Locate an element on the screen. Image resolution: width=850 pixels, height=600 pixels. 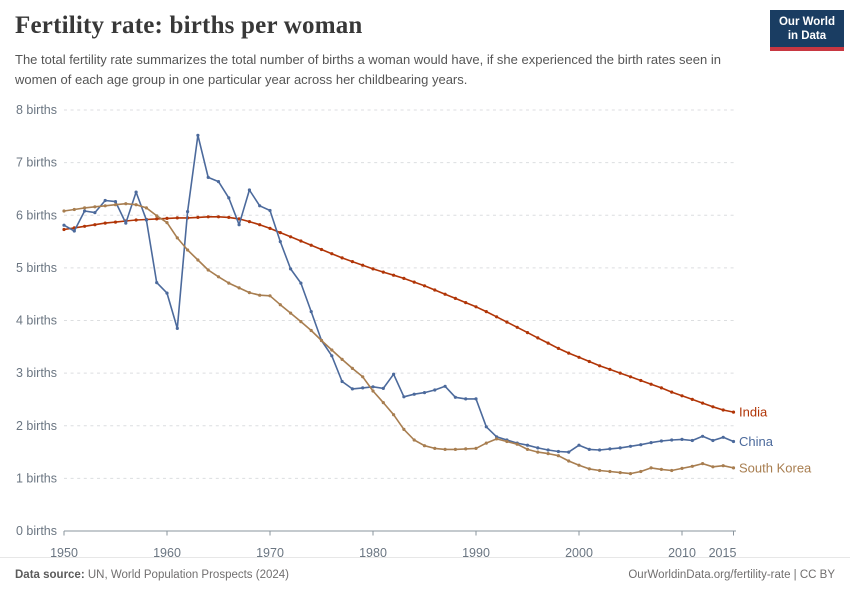
series-marker-south-korea-1977 is located at coordinates (342, 359).